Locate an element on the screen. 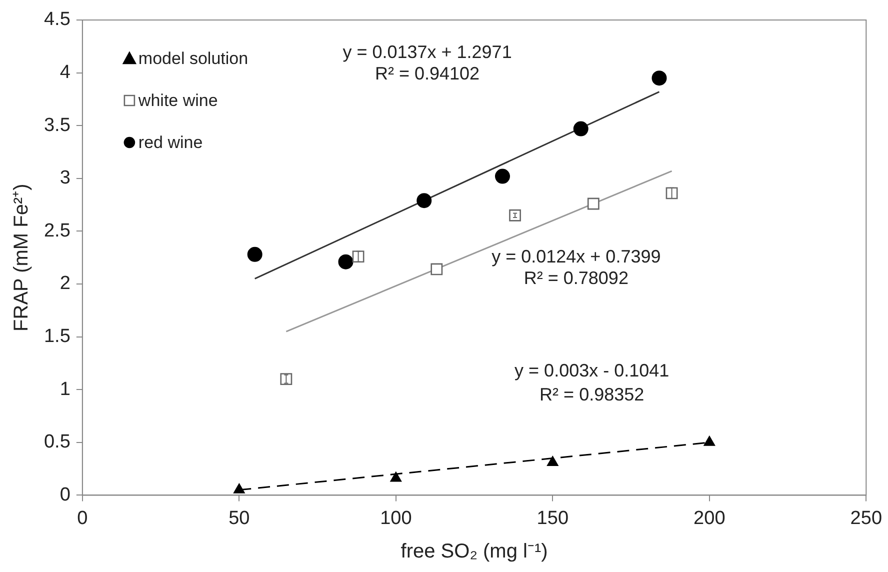  legend-label: model solution is located at coordinates (193, 58).